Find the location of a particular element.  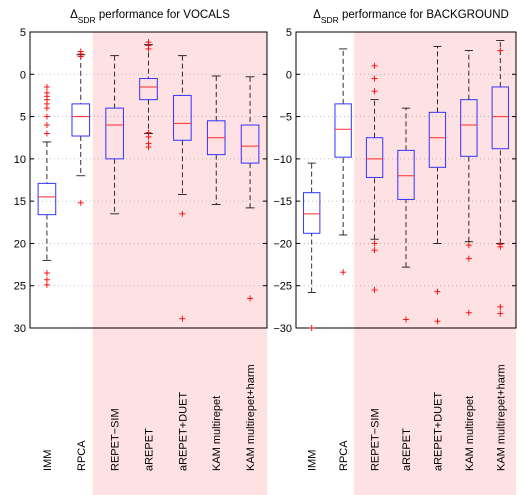

y-tick-label: −15 is located at coordinates (282, 202).